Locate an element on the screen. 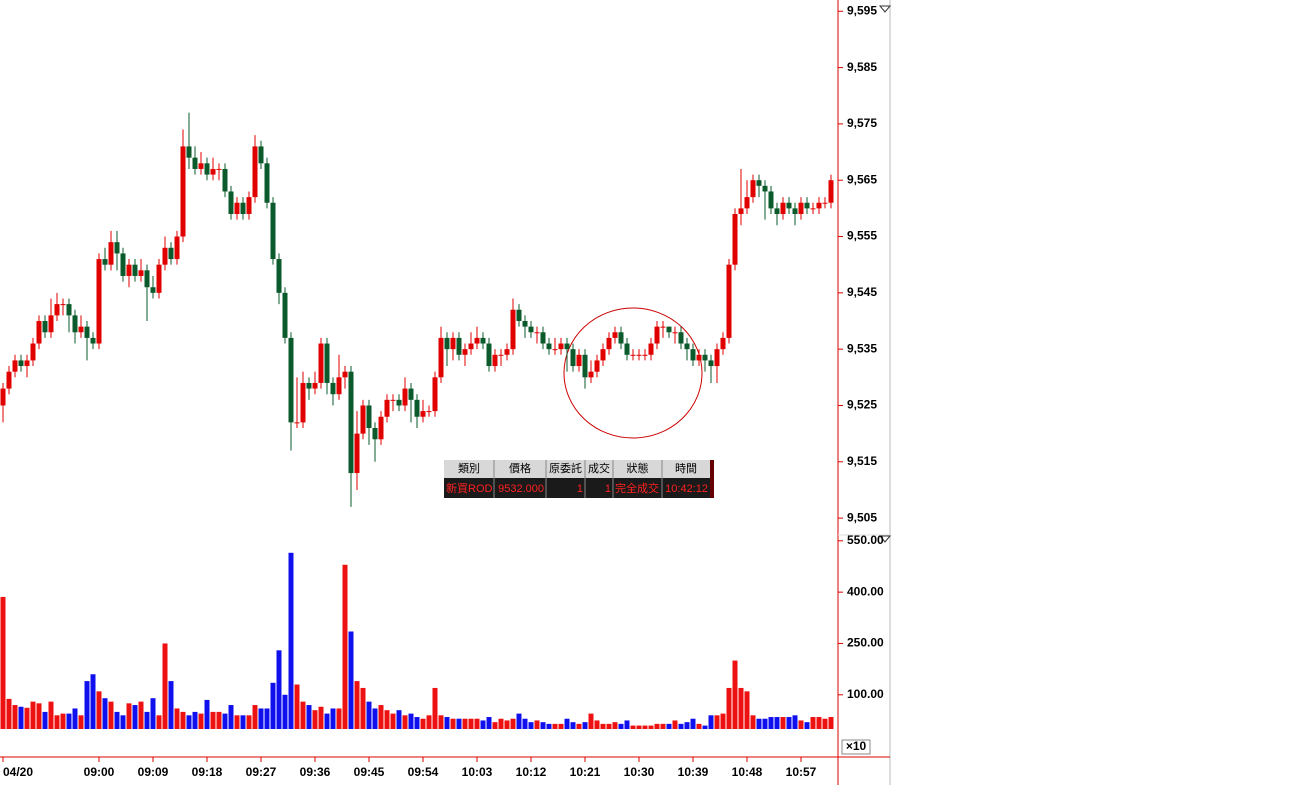 The width and height of the screenshot is (1296, 785). x-tick-label: 09:36 is located at coordinates (315, 772).